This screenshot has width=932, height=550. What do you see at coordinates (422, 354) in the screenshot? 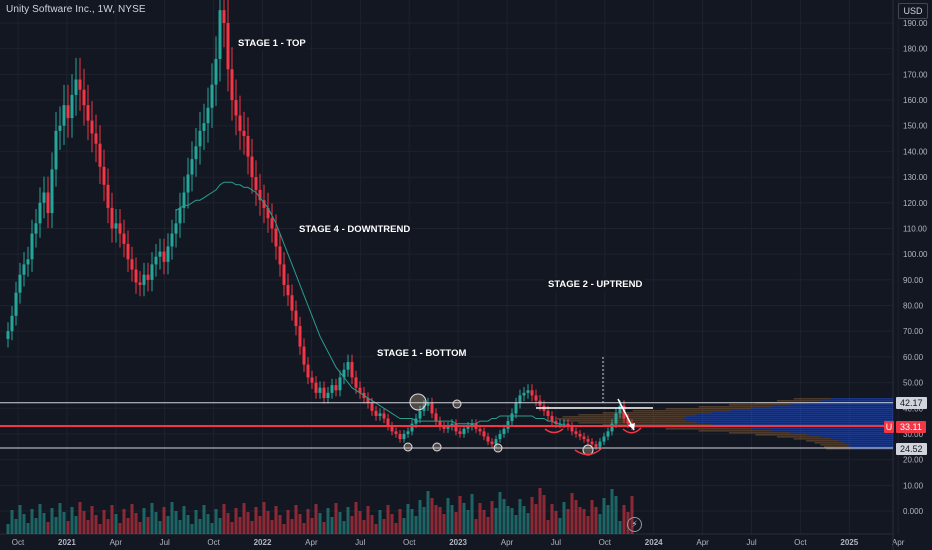
I see `stage-1-bottom-label: STAGE 1 - BOTTOM` at bounding box center [422, 354].